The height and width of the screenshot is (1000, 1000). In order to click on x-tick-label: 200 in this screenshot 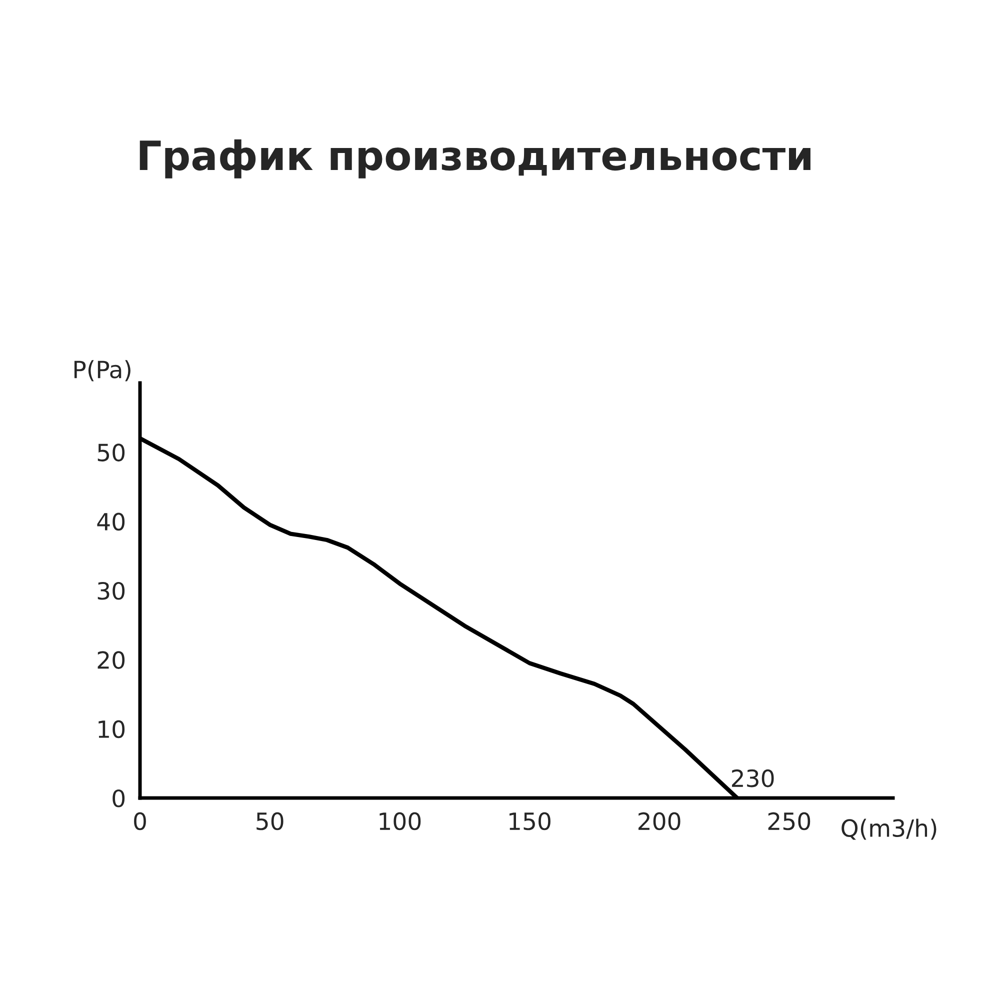, I will do `click(659, 821)`.